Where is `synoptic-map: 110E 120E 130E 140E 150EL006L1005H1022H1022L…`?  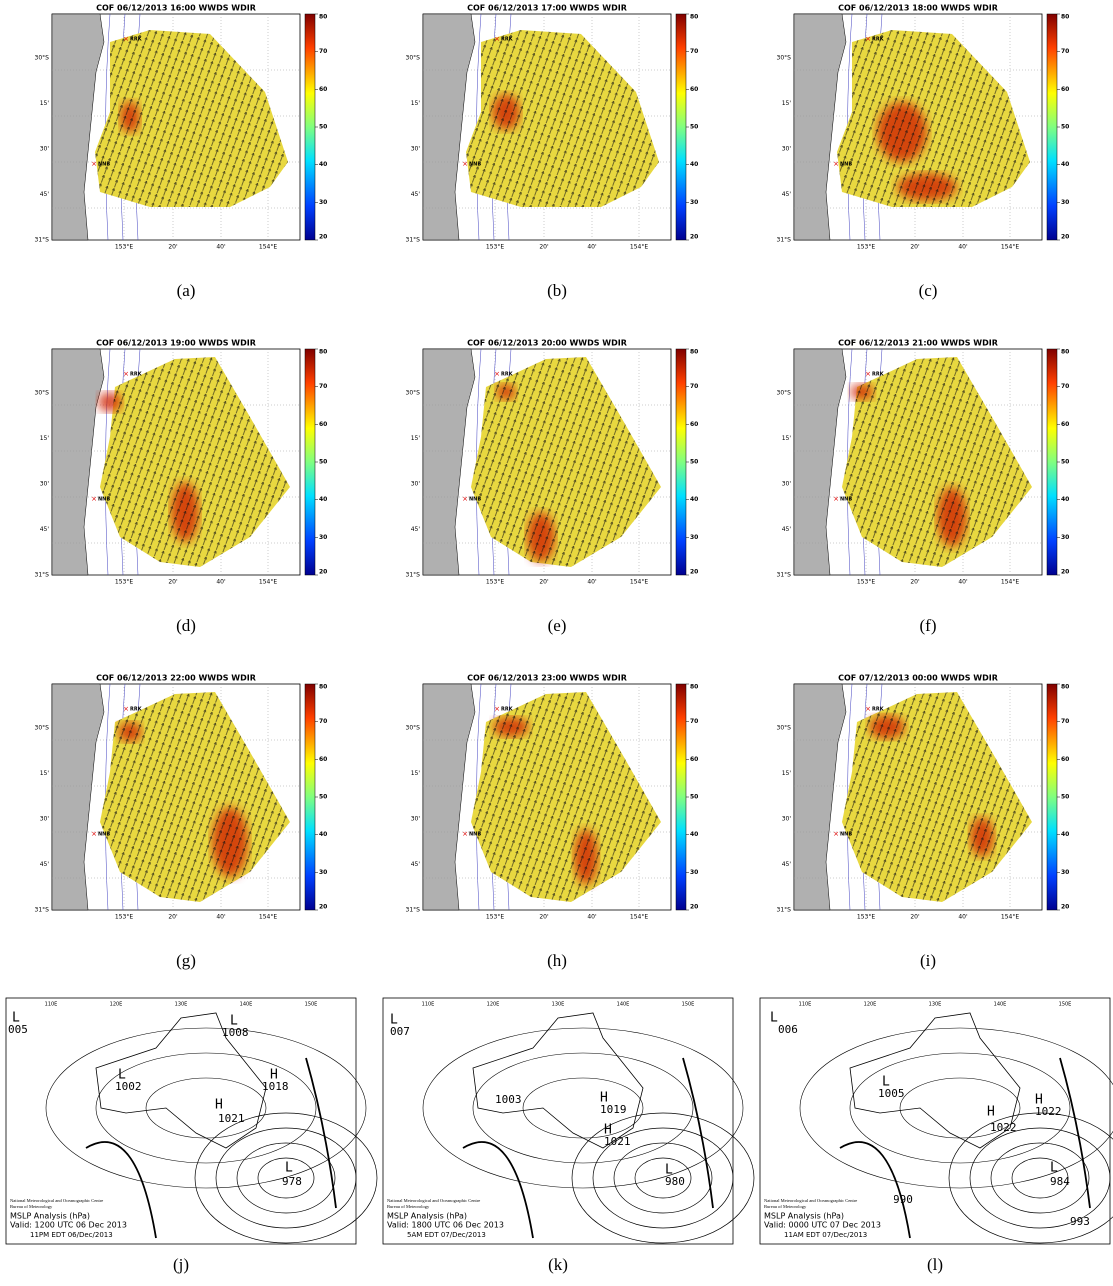 synoptic-map: 110E 120E 130E 140E 150EL006L1005H1022H1022L… is located at coordinates (936, 1135).